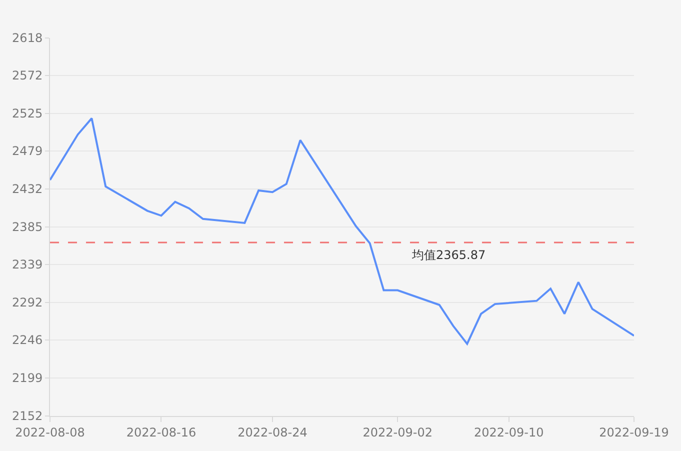 This screenshot has width=681, height=451. What do you see at coordinates (509, 432) in the screenshot?
I see `x-tick-label: 2022-09-10` at bounding box center [509, 432].